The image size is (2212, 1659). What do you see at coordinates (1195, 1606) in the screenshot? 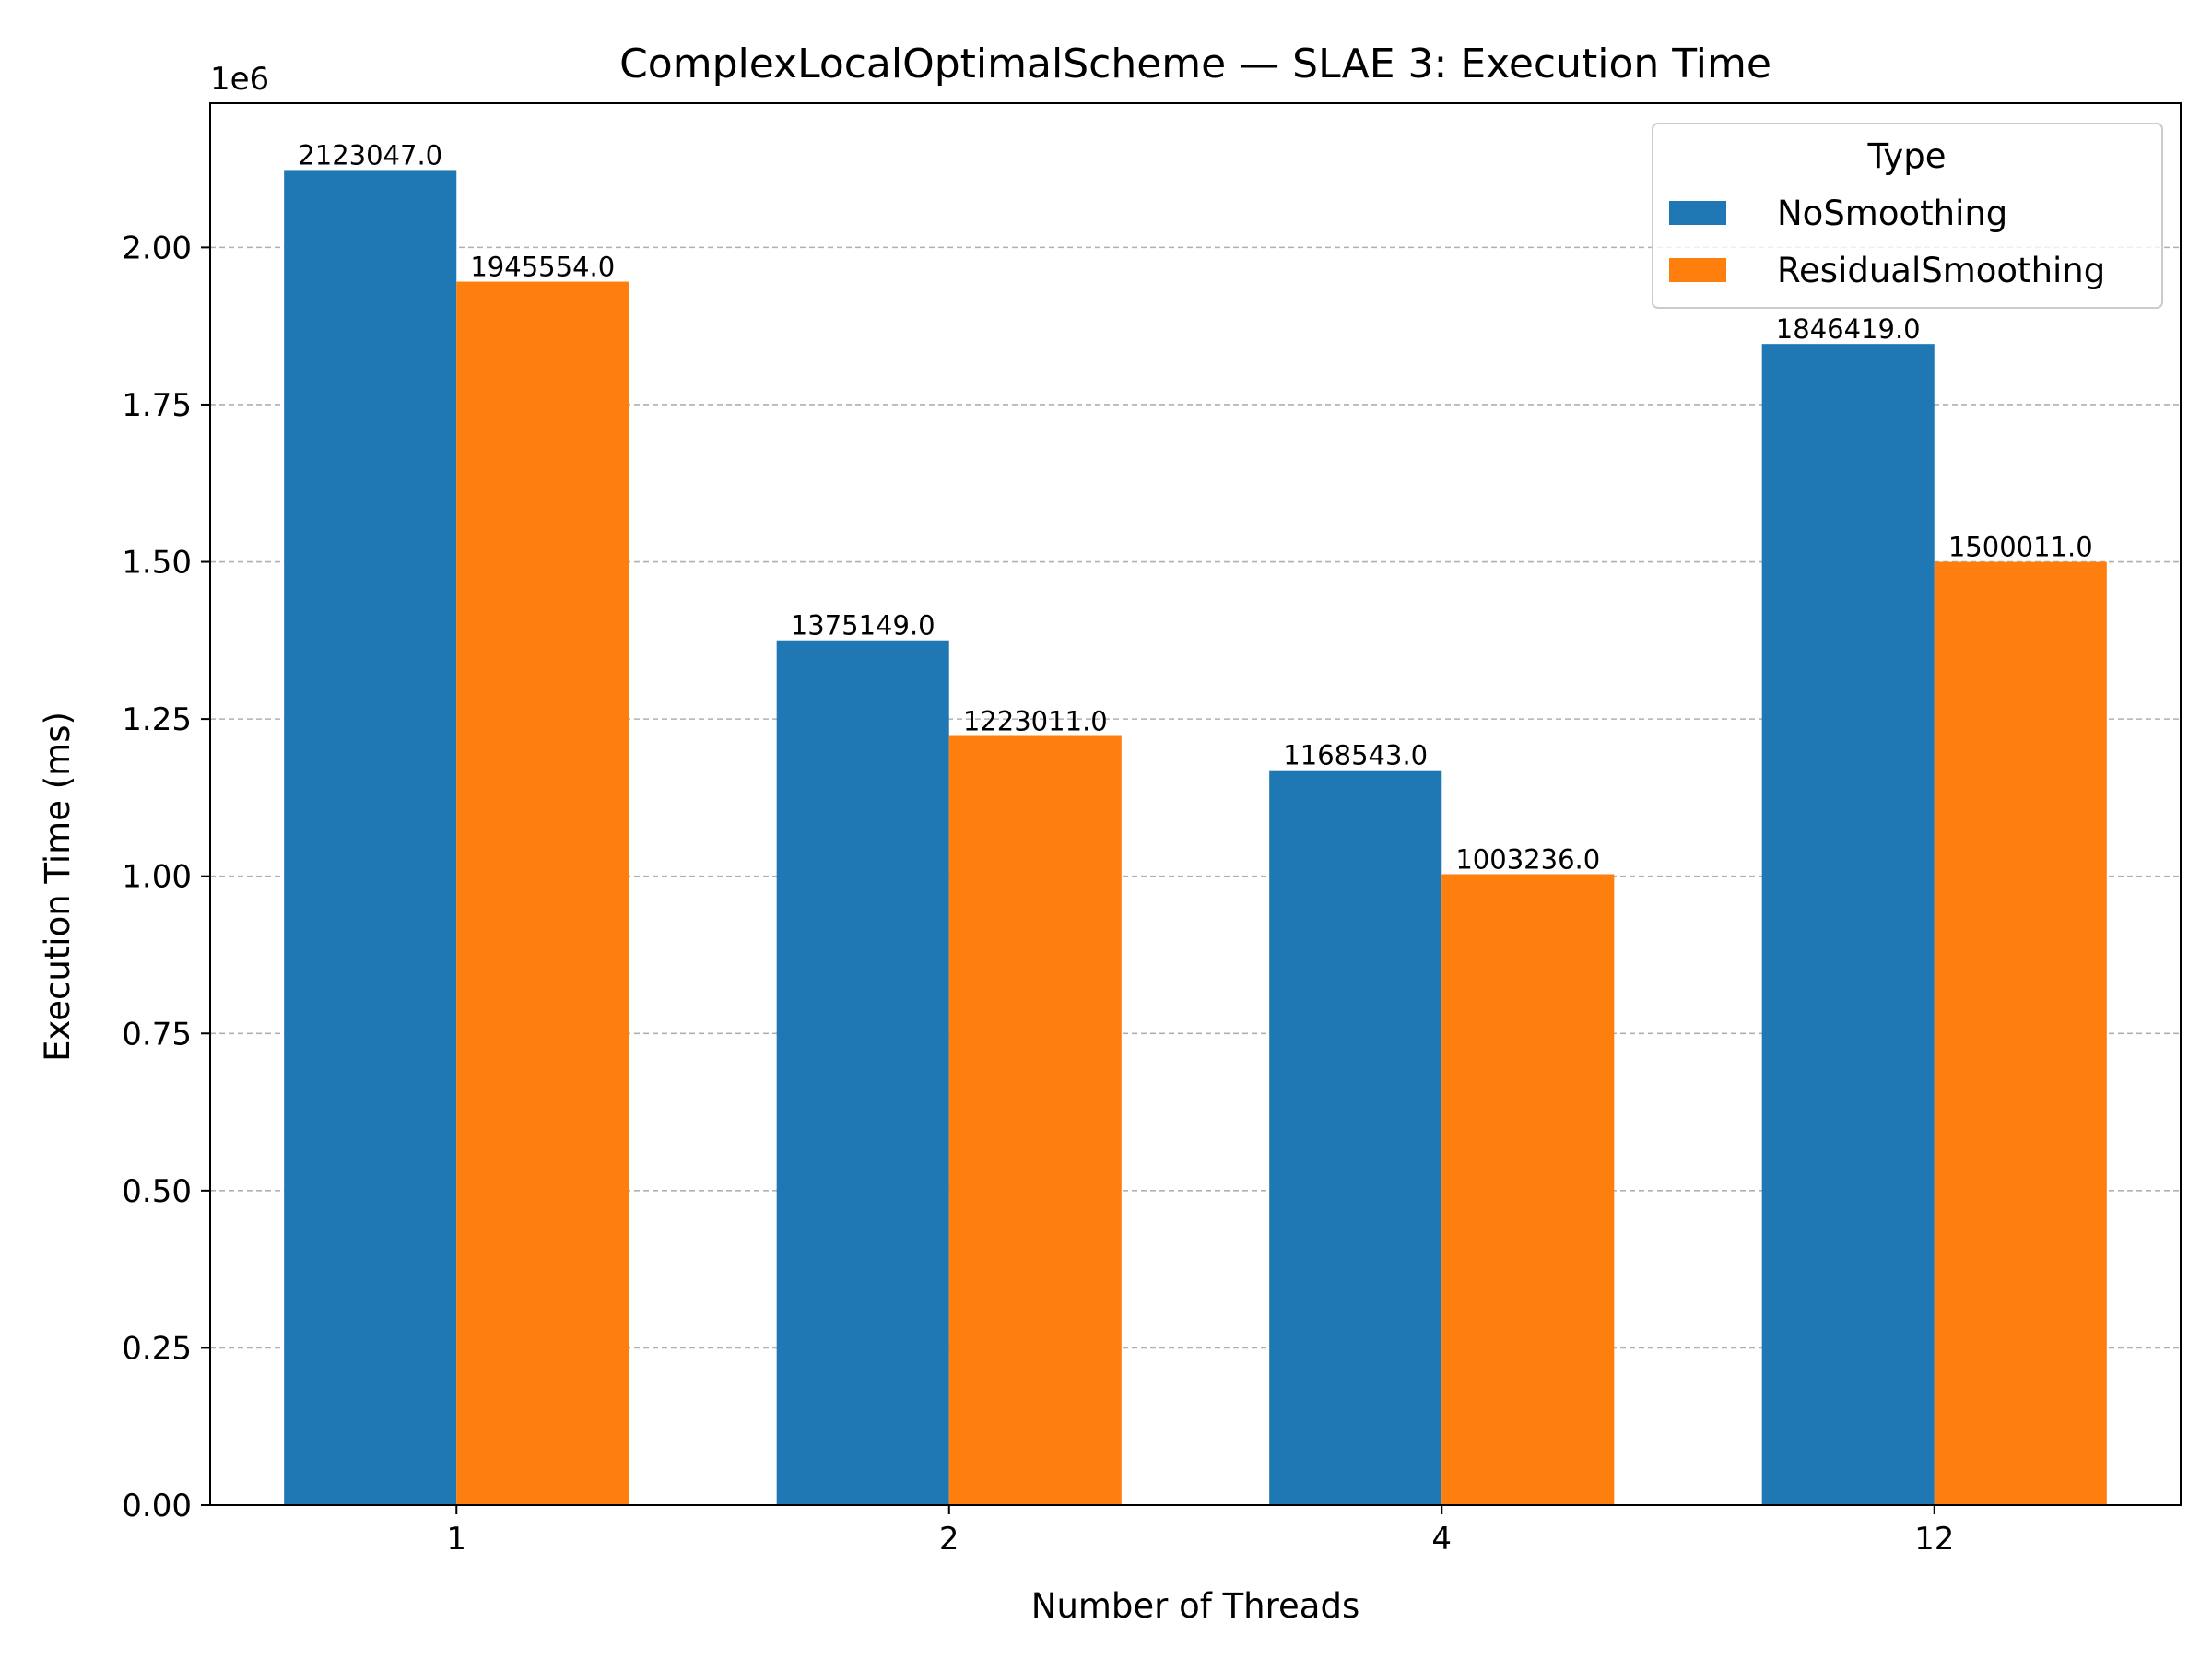
I see `x-axis-label: Number of Threads` at bounding box center [1195, 1606].